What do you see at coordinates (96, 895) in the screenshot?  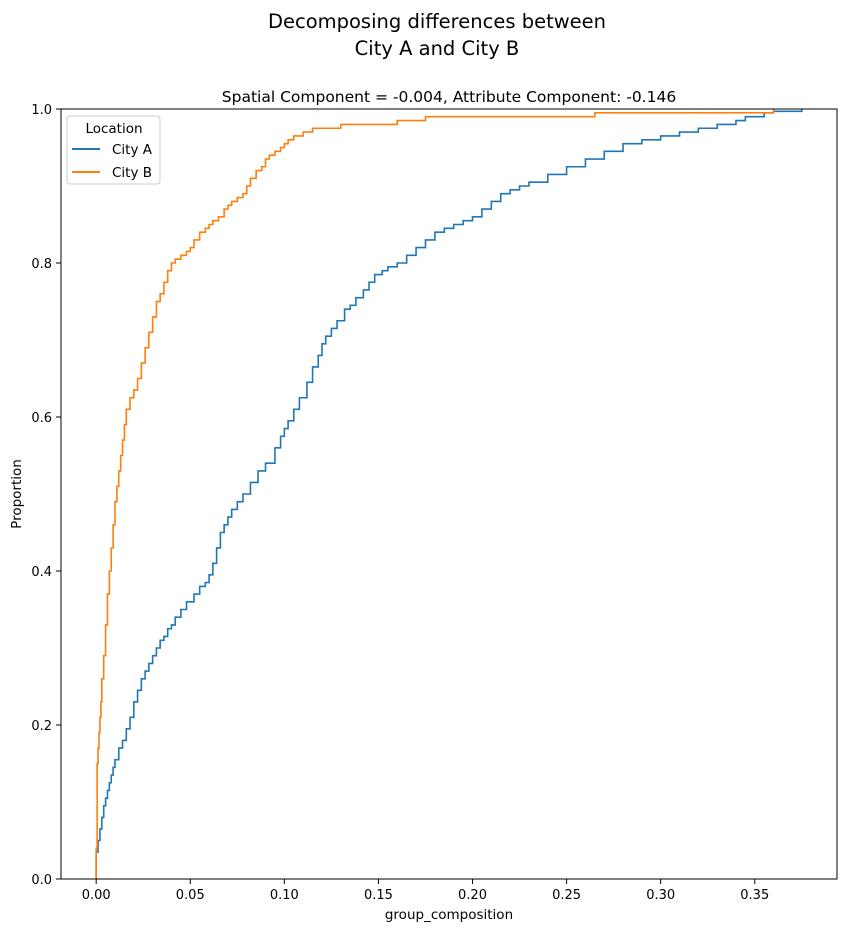 I see `x-tick-label: 0.00` at bounding box center [96, 895].